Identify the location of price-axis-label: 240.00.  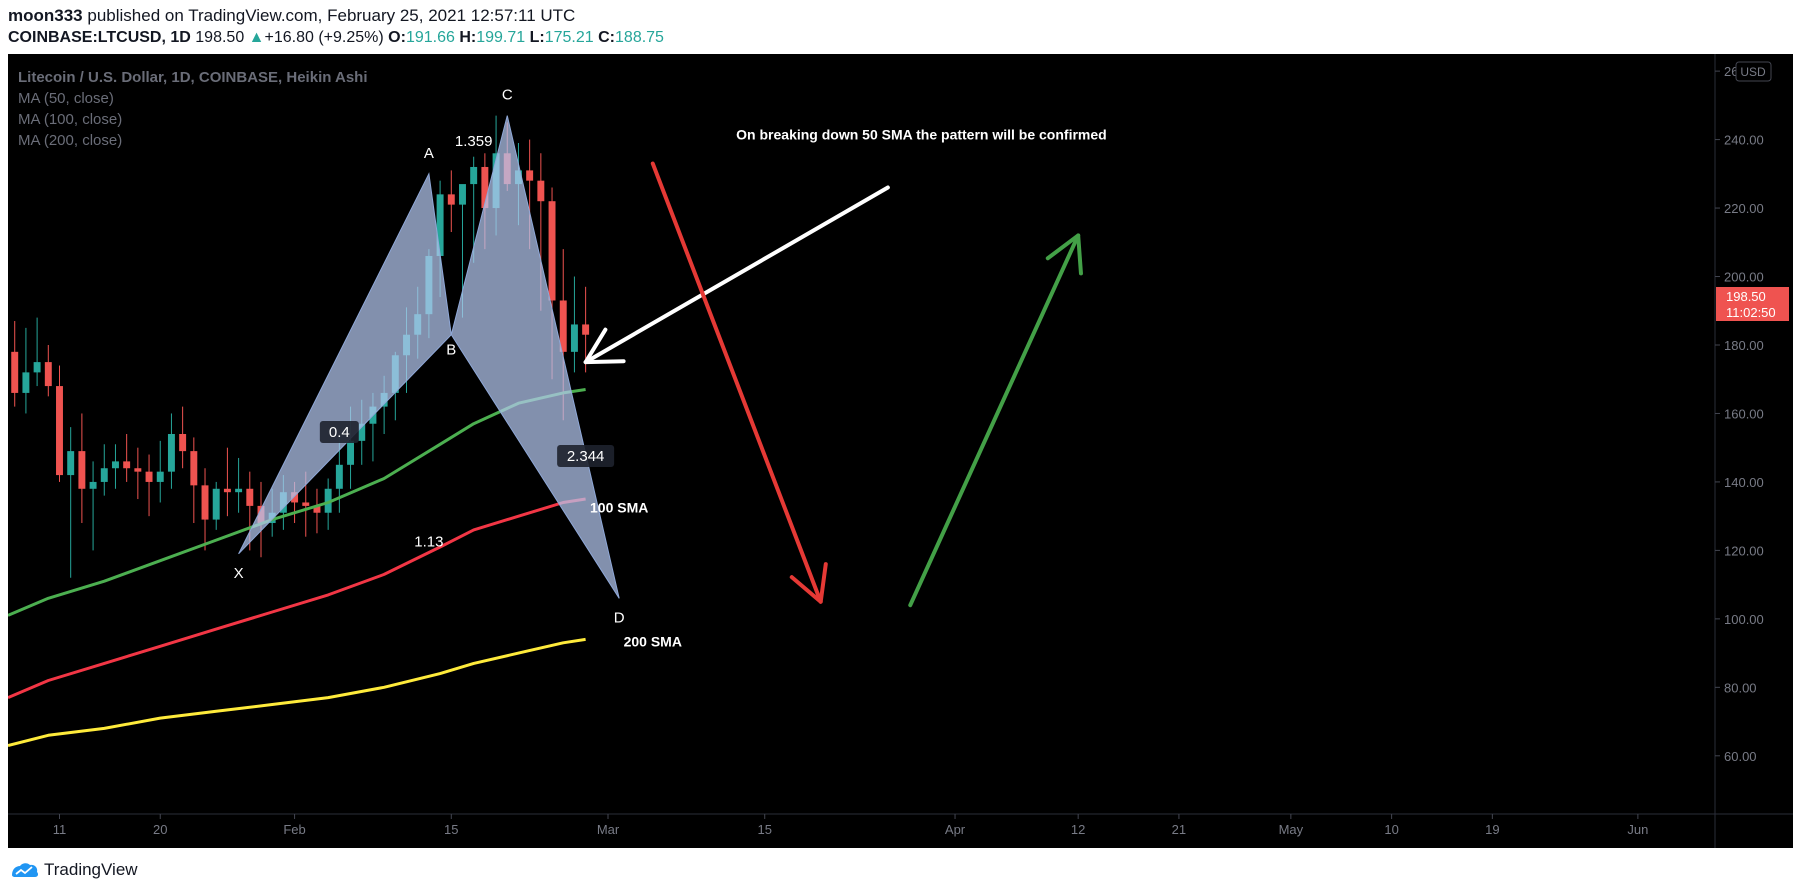
(1744, 140).